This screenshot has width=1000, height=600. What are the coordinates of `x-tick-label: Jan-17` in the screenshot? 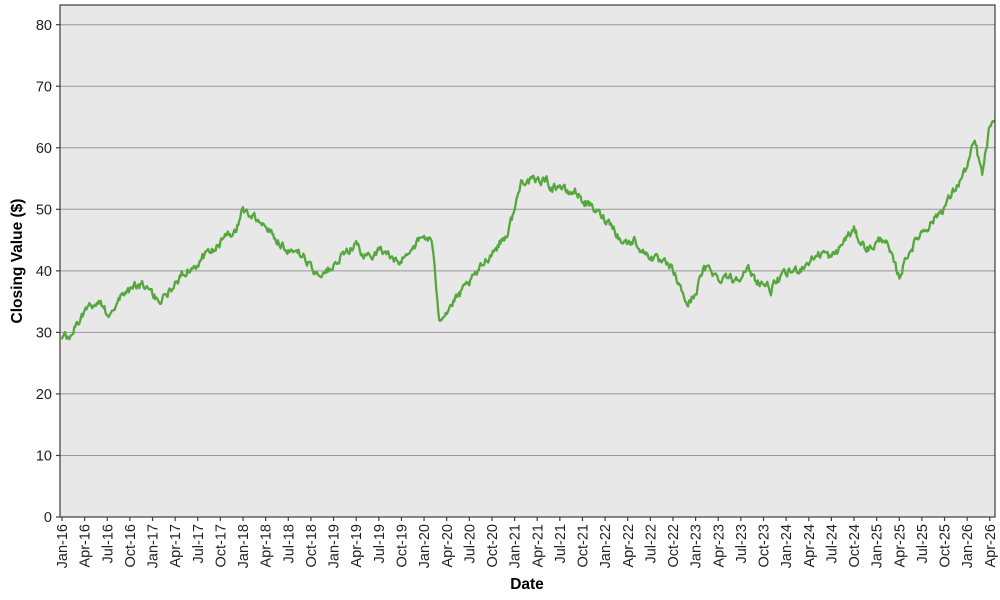 It's located at (154, 546).